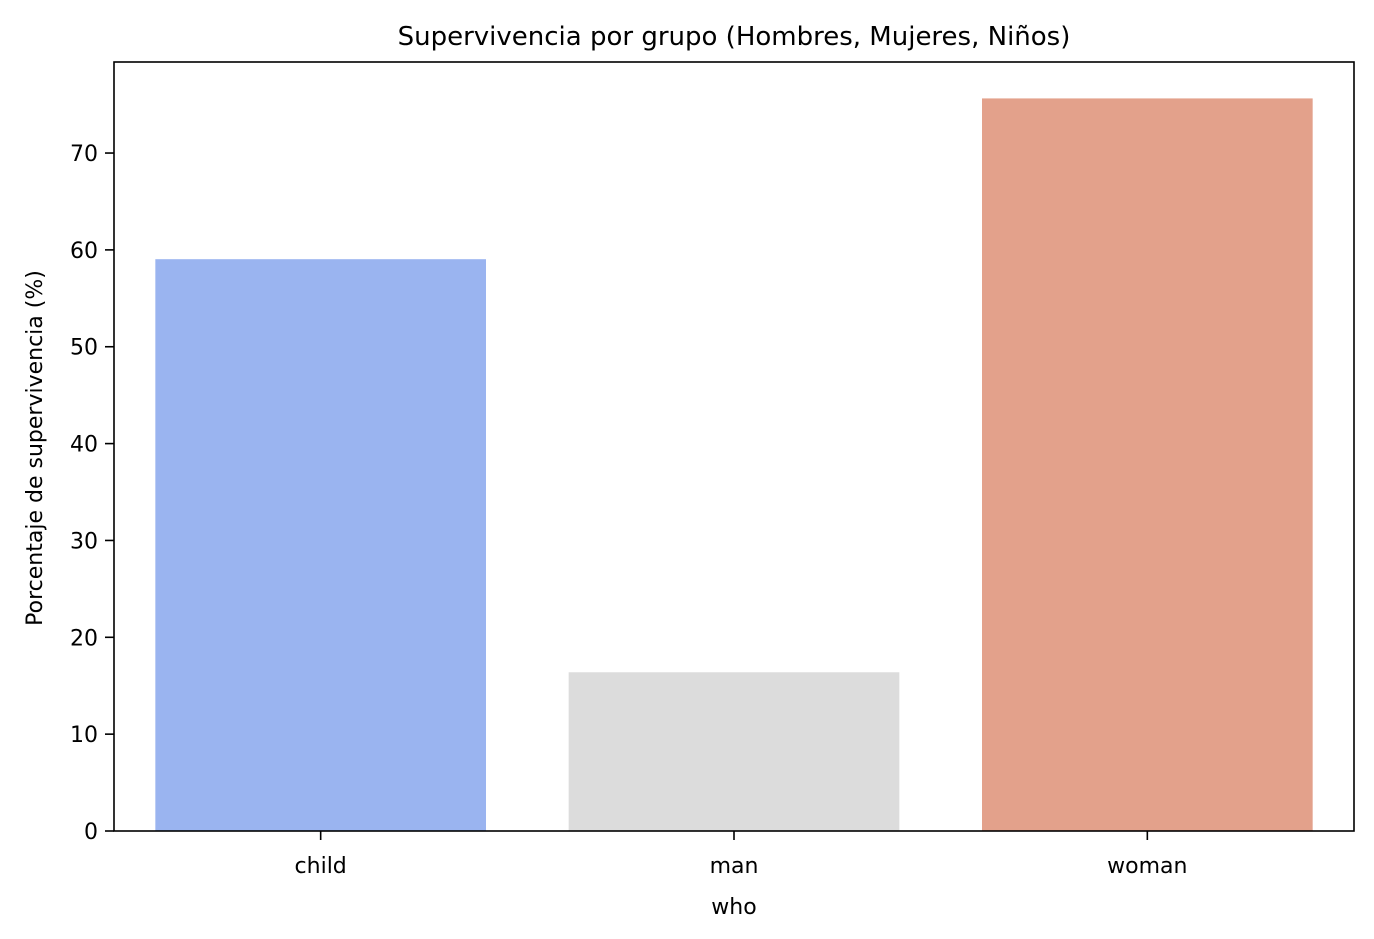 The width and height of the screenshot is (1374, 939). Describe the element at coordinates (734, 866) in the screenshot. I see `x-tick-label-man: man` at that location.